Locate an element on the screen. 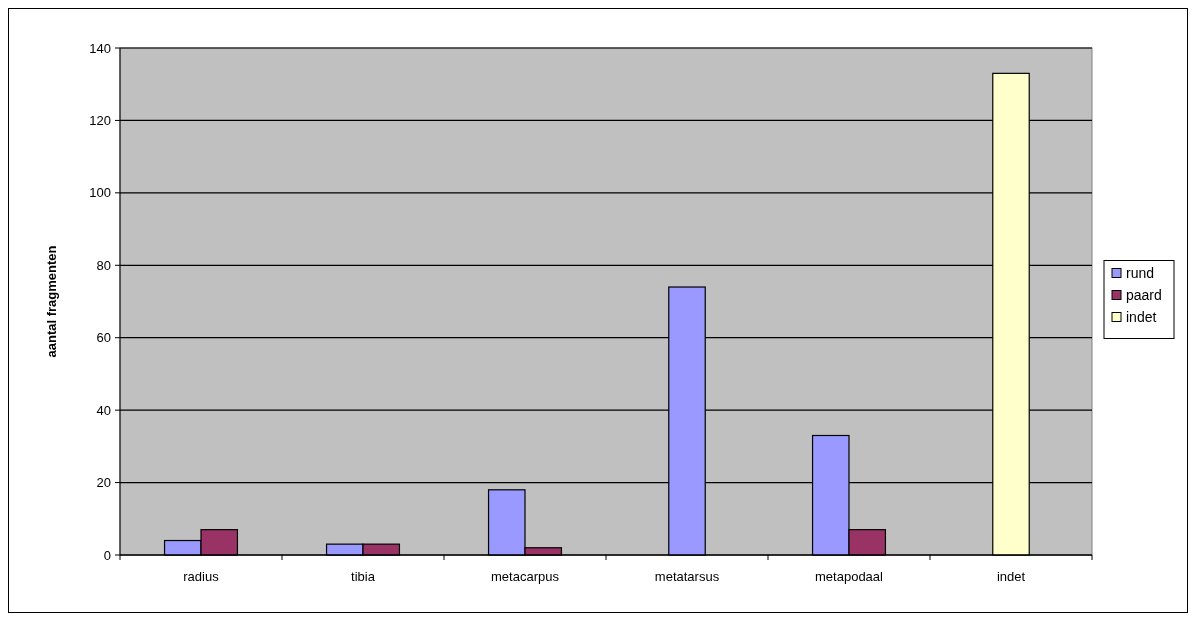 Image resolution: width=1196 pixels, height=621 pixels. x-tick-label: metacarpus is located at coordinates (525, 576).